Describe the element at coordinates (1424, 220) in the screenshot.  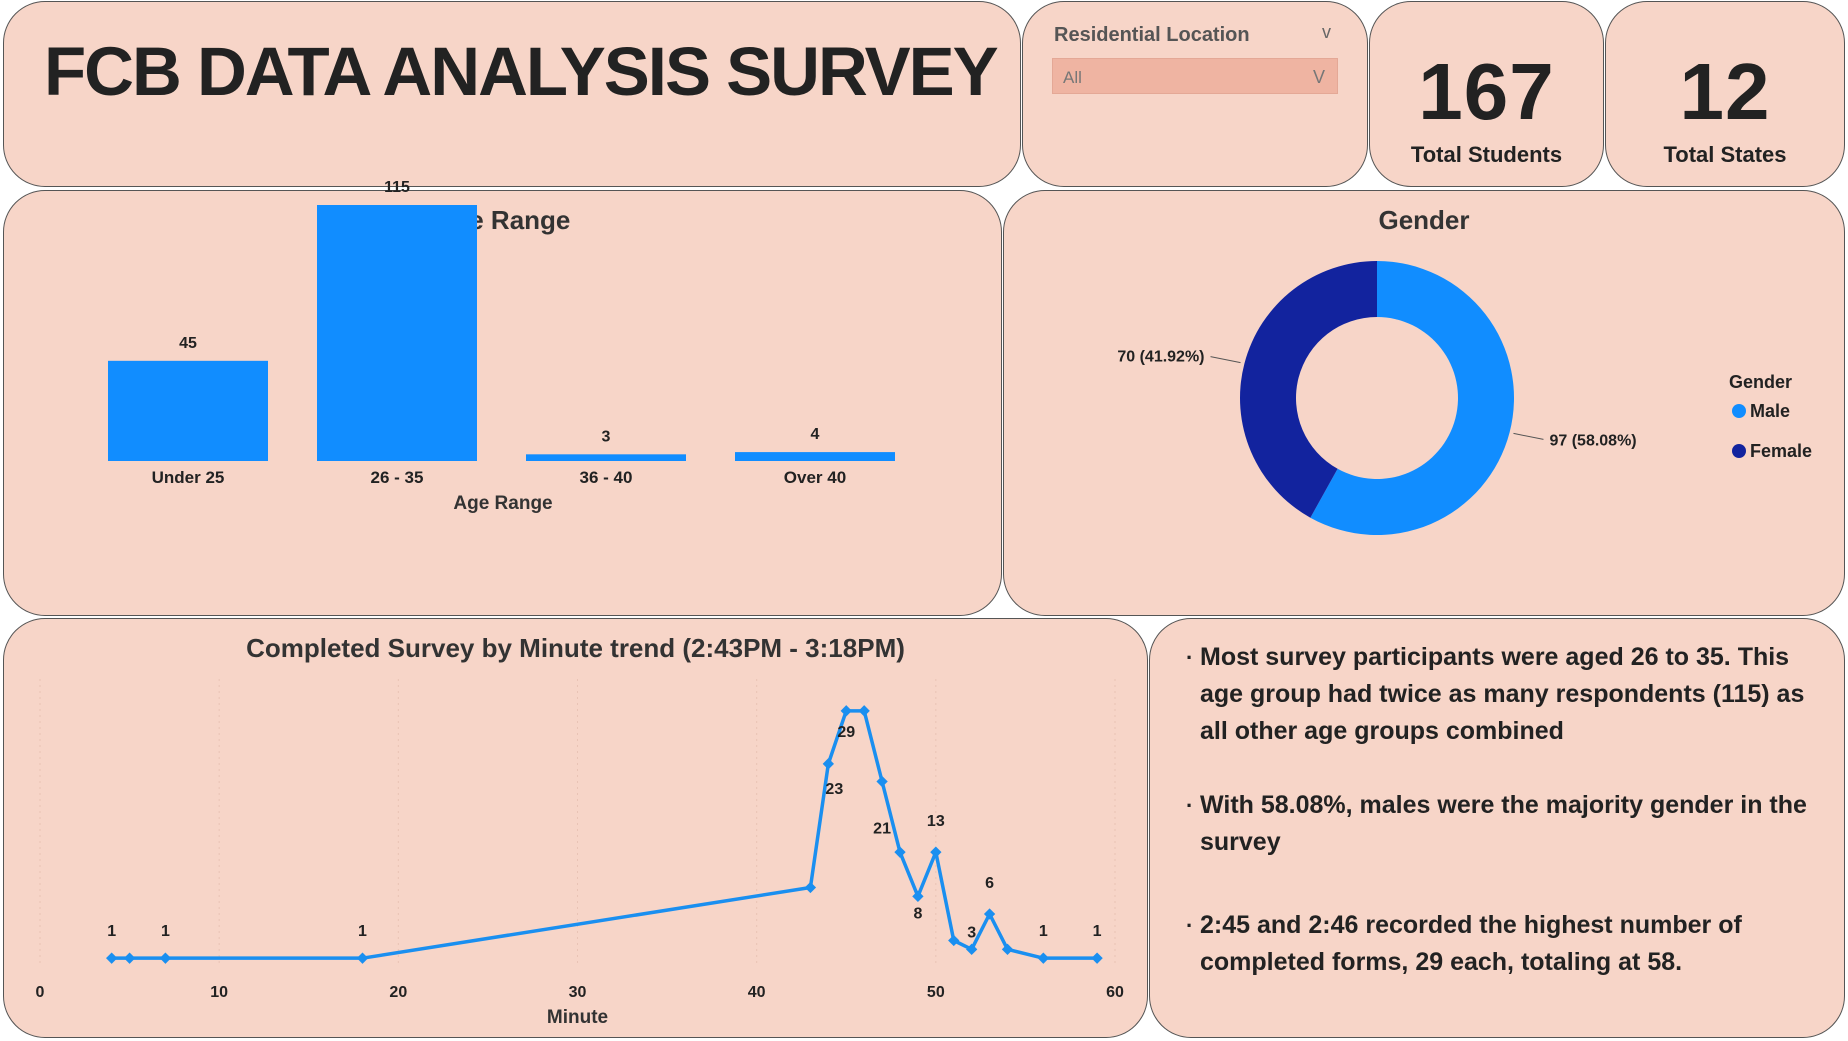
I see `chart-title: Gender` at that location.